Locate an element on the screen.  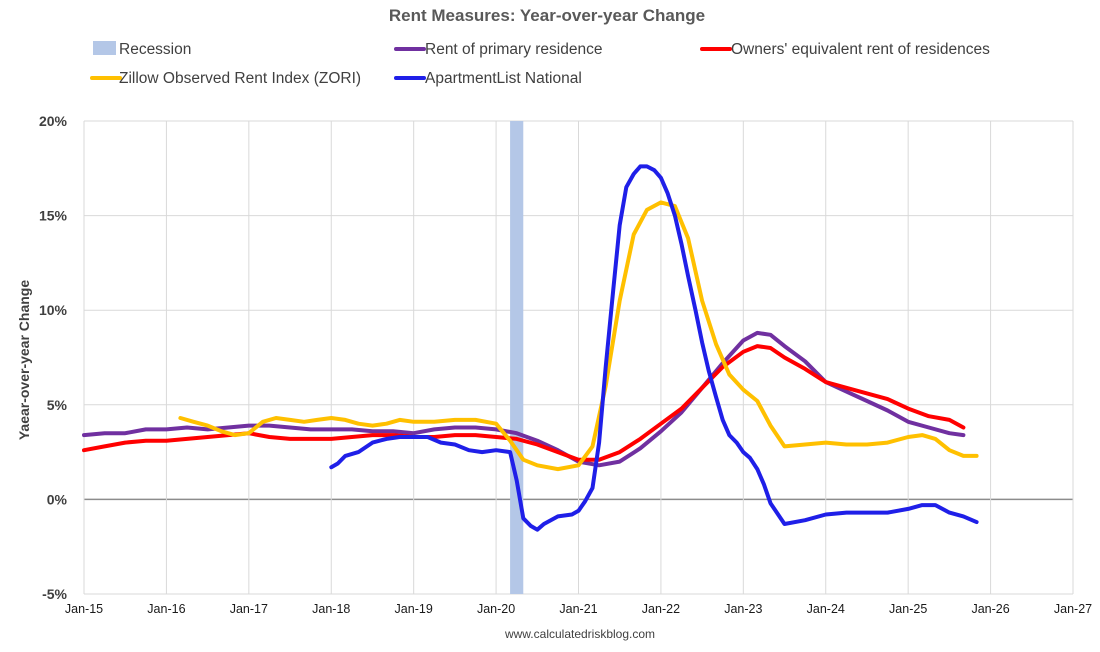
legend-item-oer: Owners' equivalent rent of residences is located at coordinates (845, 49).